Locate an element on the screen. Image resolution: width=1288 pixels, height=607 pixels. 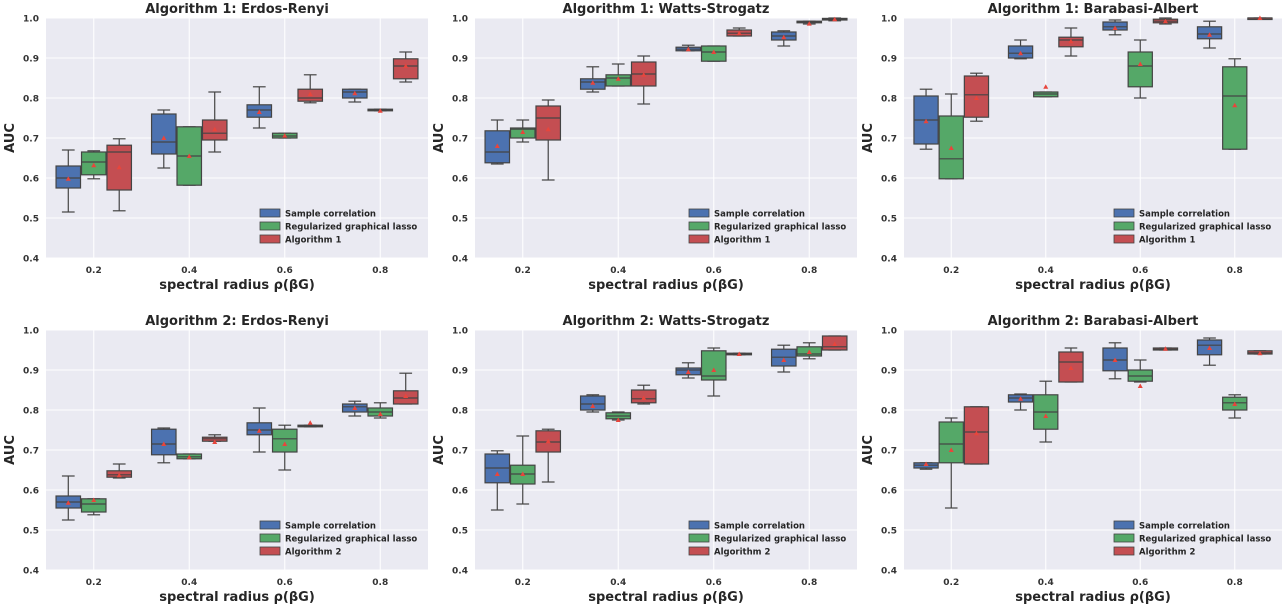
box-sample-correlation-0.8 is located at coordinates (783, 358).